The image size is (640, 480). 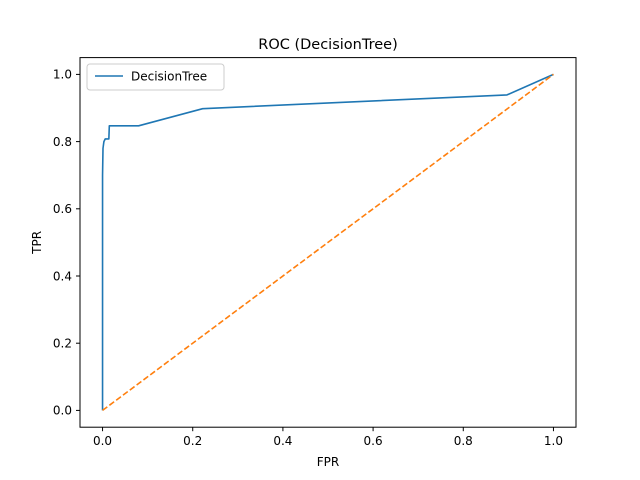 I want to click on y-axis-label: TPR, so click(x=37, y=243).